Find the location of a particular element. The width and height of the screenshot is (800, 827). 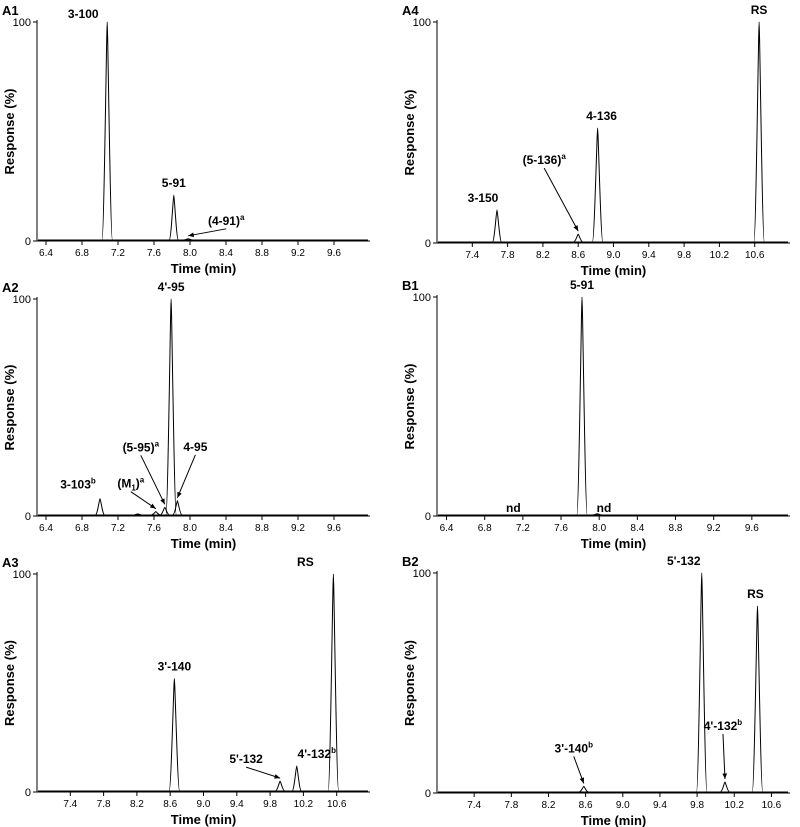

x-tick-label: 7.8 is located at coordinates (511, 805).